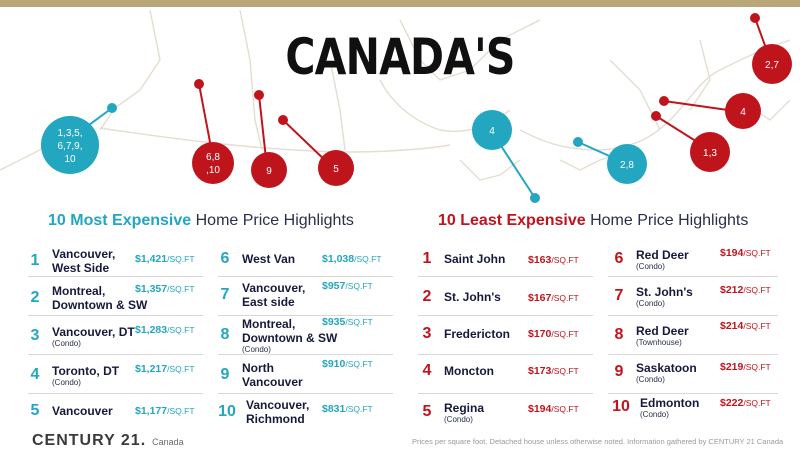 The width and height of the screenshot is (800, 450). What do you see at coordinates (347, 409) in the screenshot?
I see `price: $831/SQ.FT` at bounding box center [347, 409].